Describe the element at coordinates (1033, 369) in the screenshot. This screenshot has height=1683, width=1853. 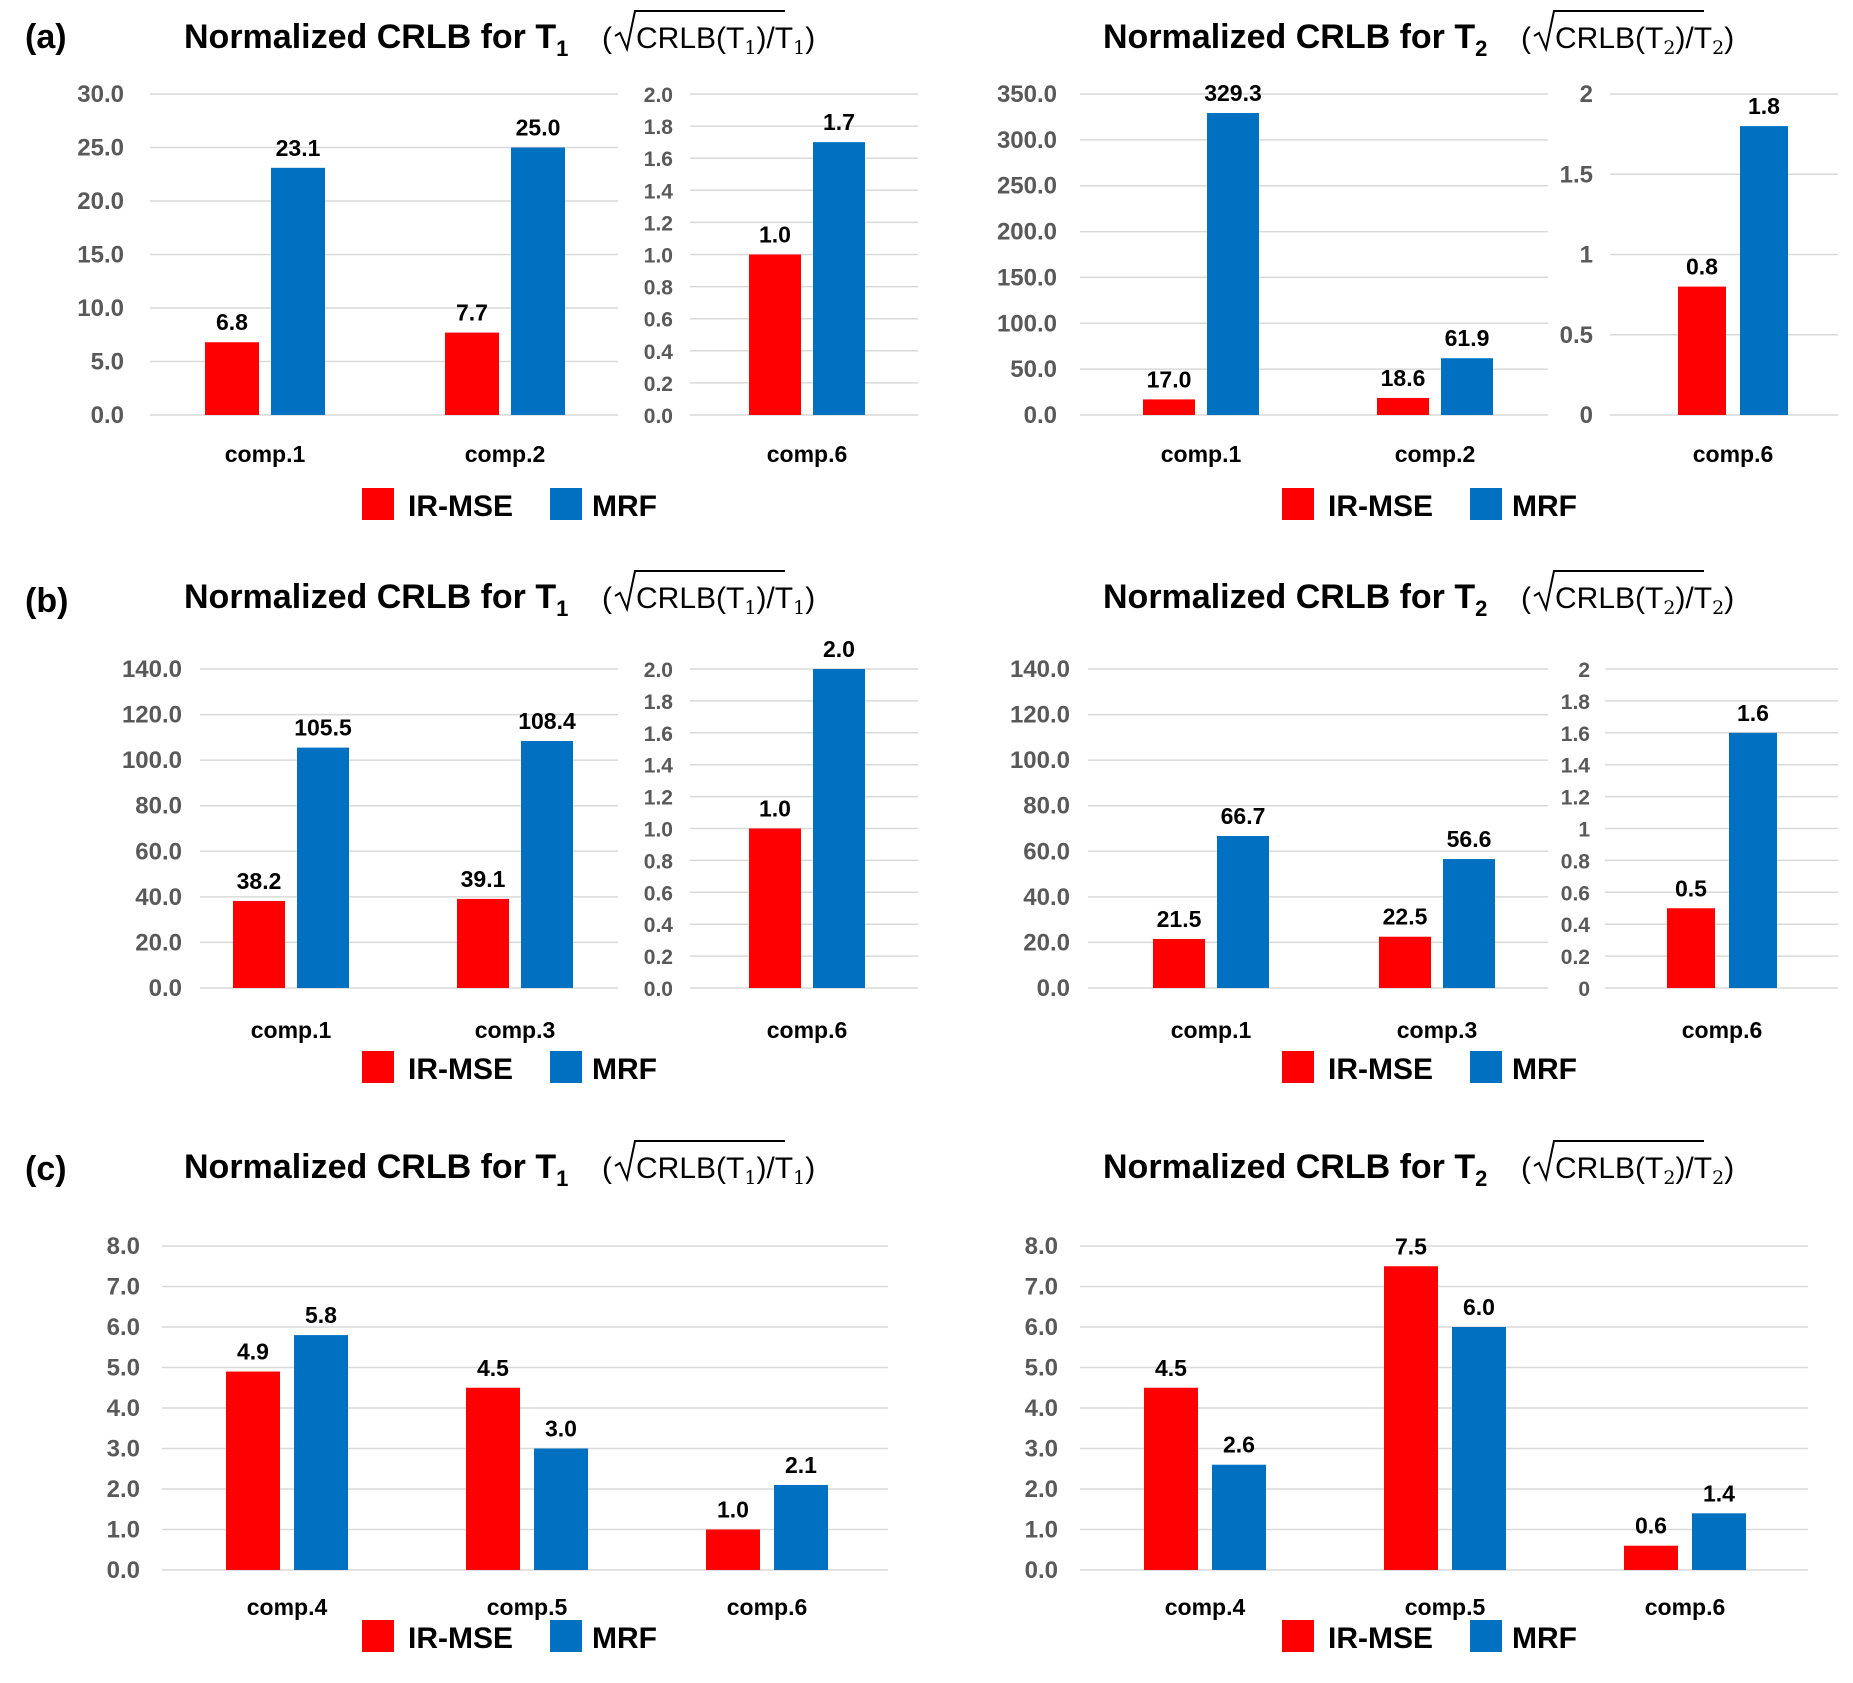
I see `y-tick-label: 50.0` at that location.